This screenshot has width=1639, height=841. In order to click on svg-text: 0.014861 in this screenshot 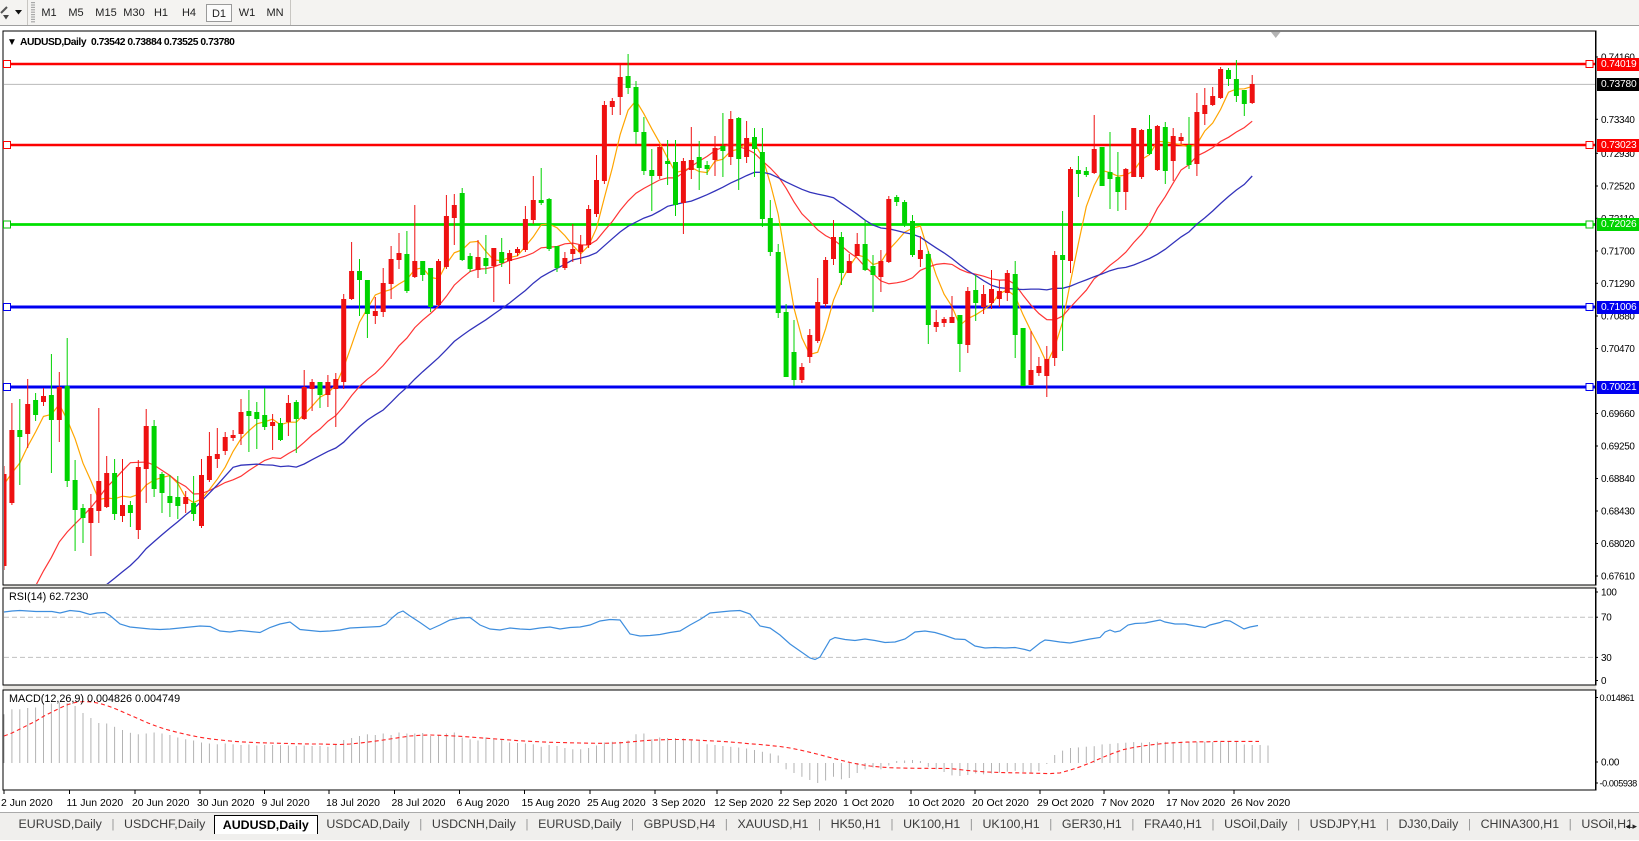, I will do `click(1617, 698)`.